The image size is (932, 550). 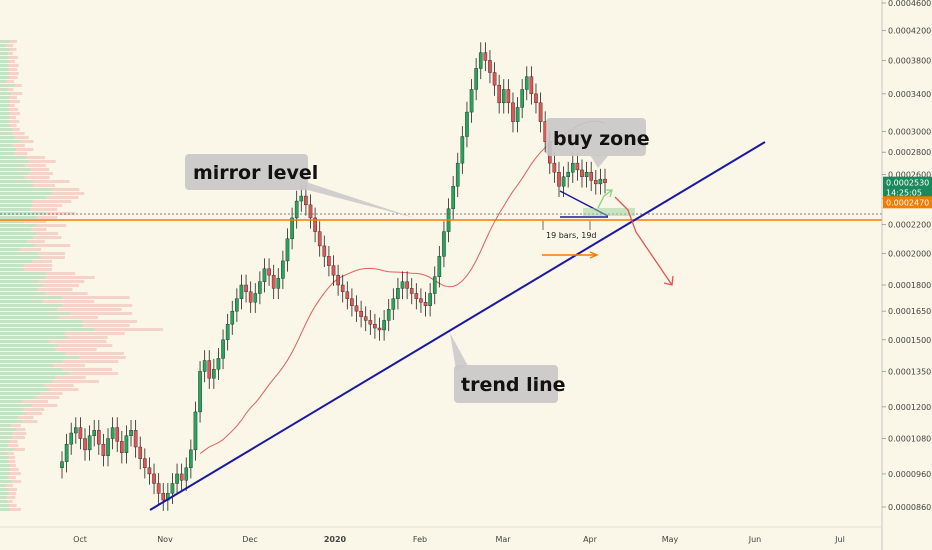 I want to click on trend-line-callout-text: trend line, so click(x=513, y=385).